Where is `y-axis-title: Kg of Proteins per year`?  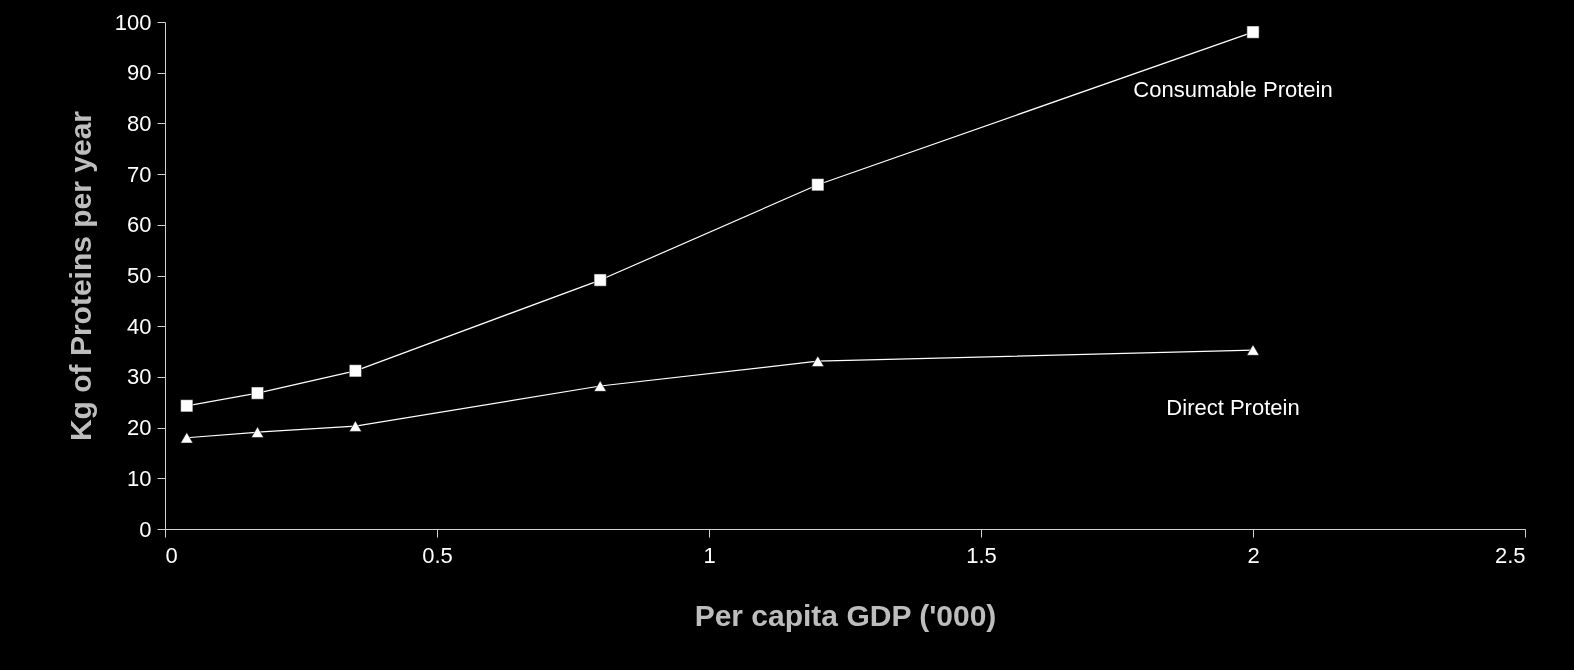
y-axis-title: Kg of Proteins per year is located at coordinates (80, 276).